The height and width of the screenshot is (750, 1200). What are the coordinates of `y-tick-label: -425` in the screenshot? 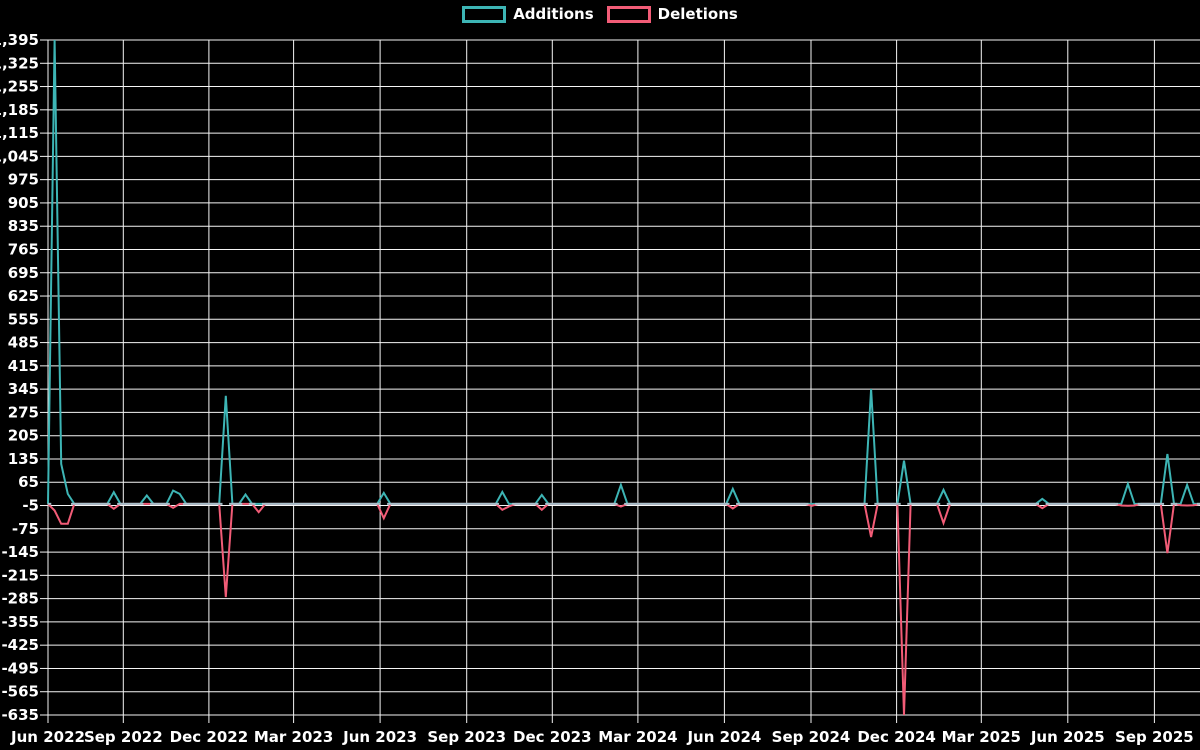 It's located at (20, 645).